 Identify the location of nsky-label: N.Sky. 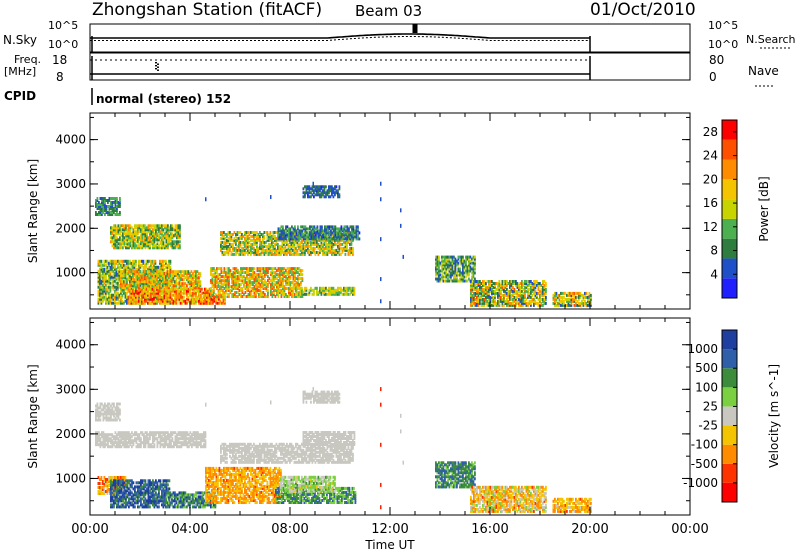
(20, 40).